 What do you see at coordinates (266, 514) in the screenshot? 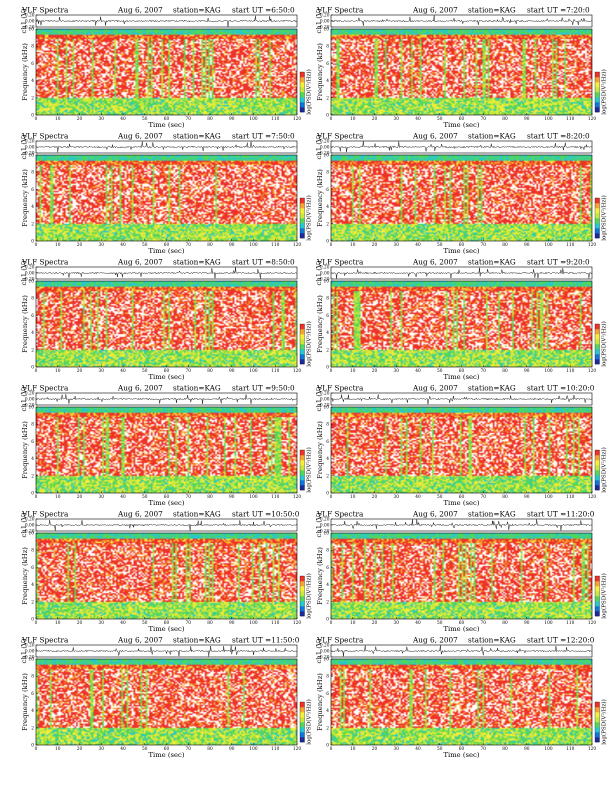
I see `panel-start-ut: start UT =10:50:0` at bounding box center [266, 514].